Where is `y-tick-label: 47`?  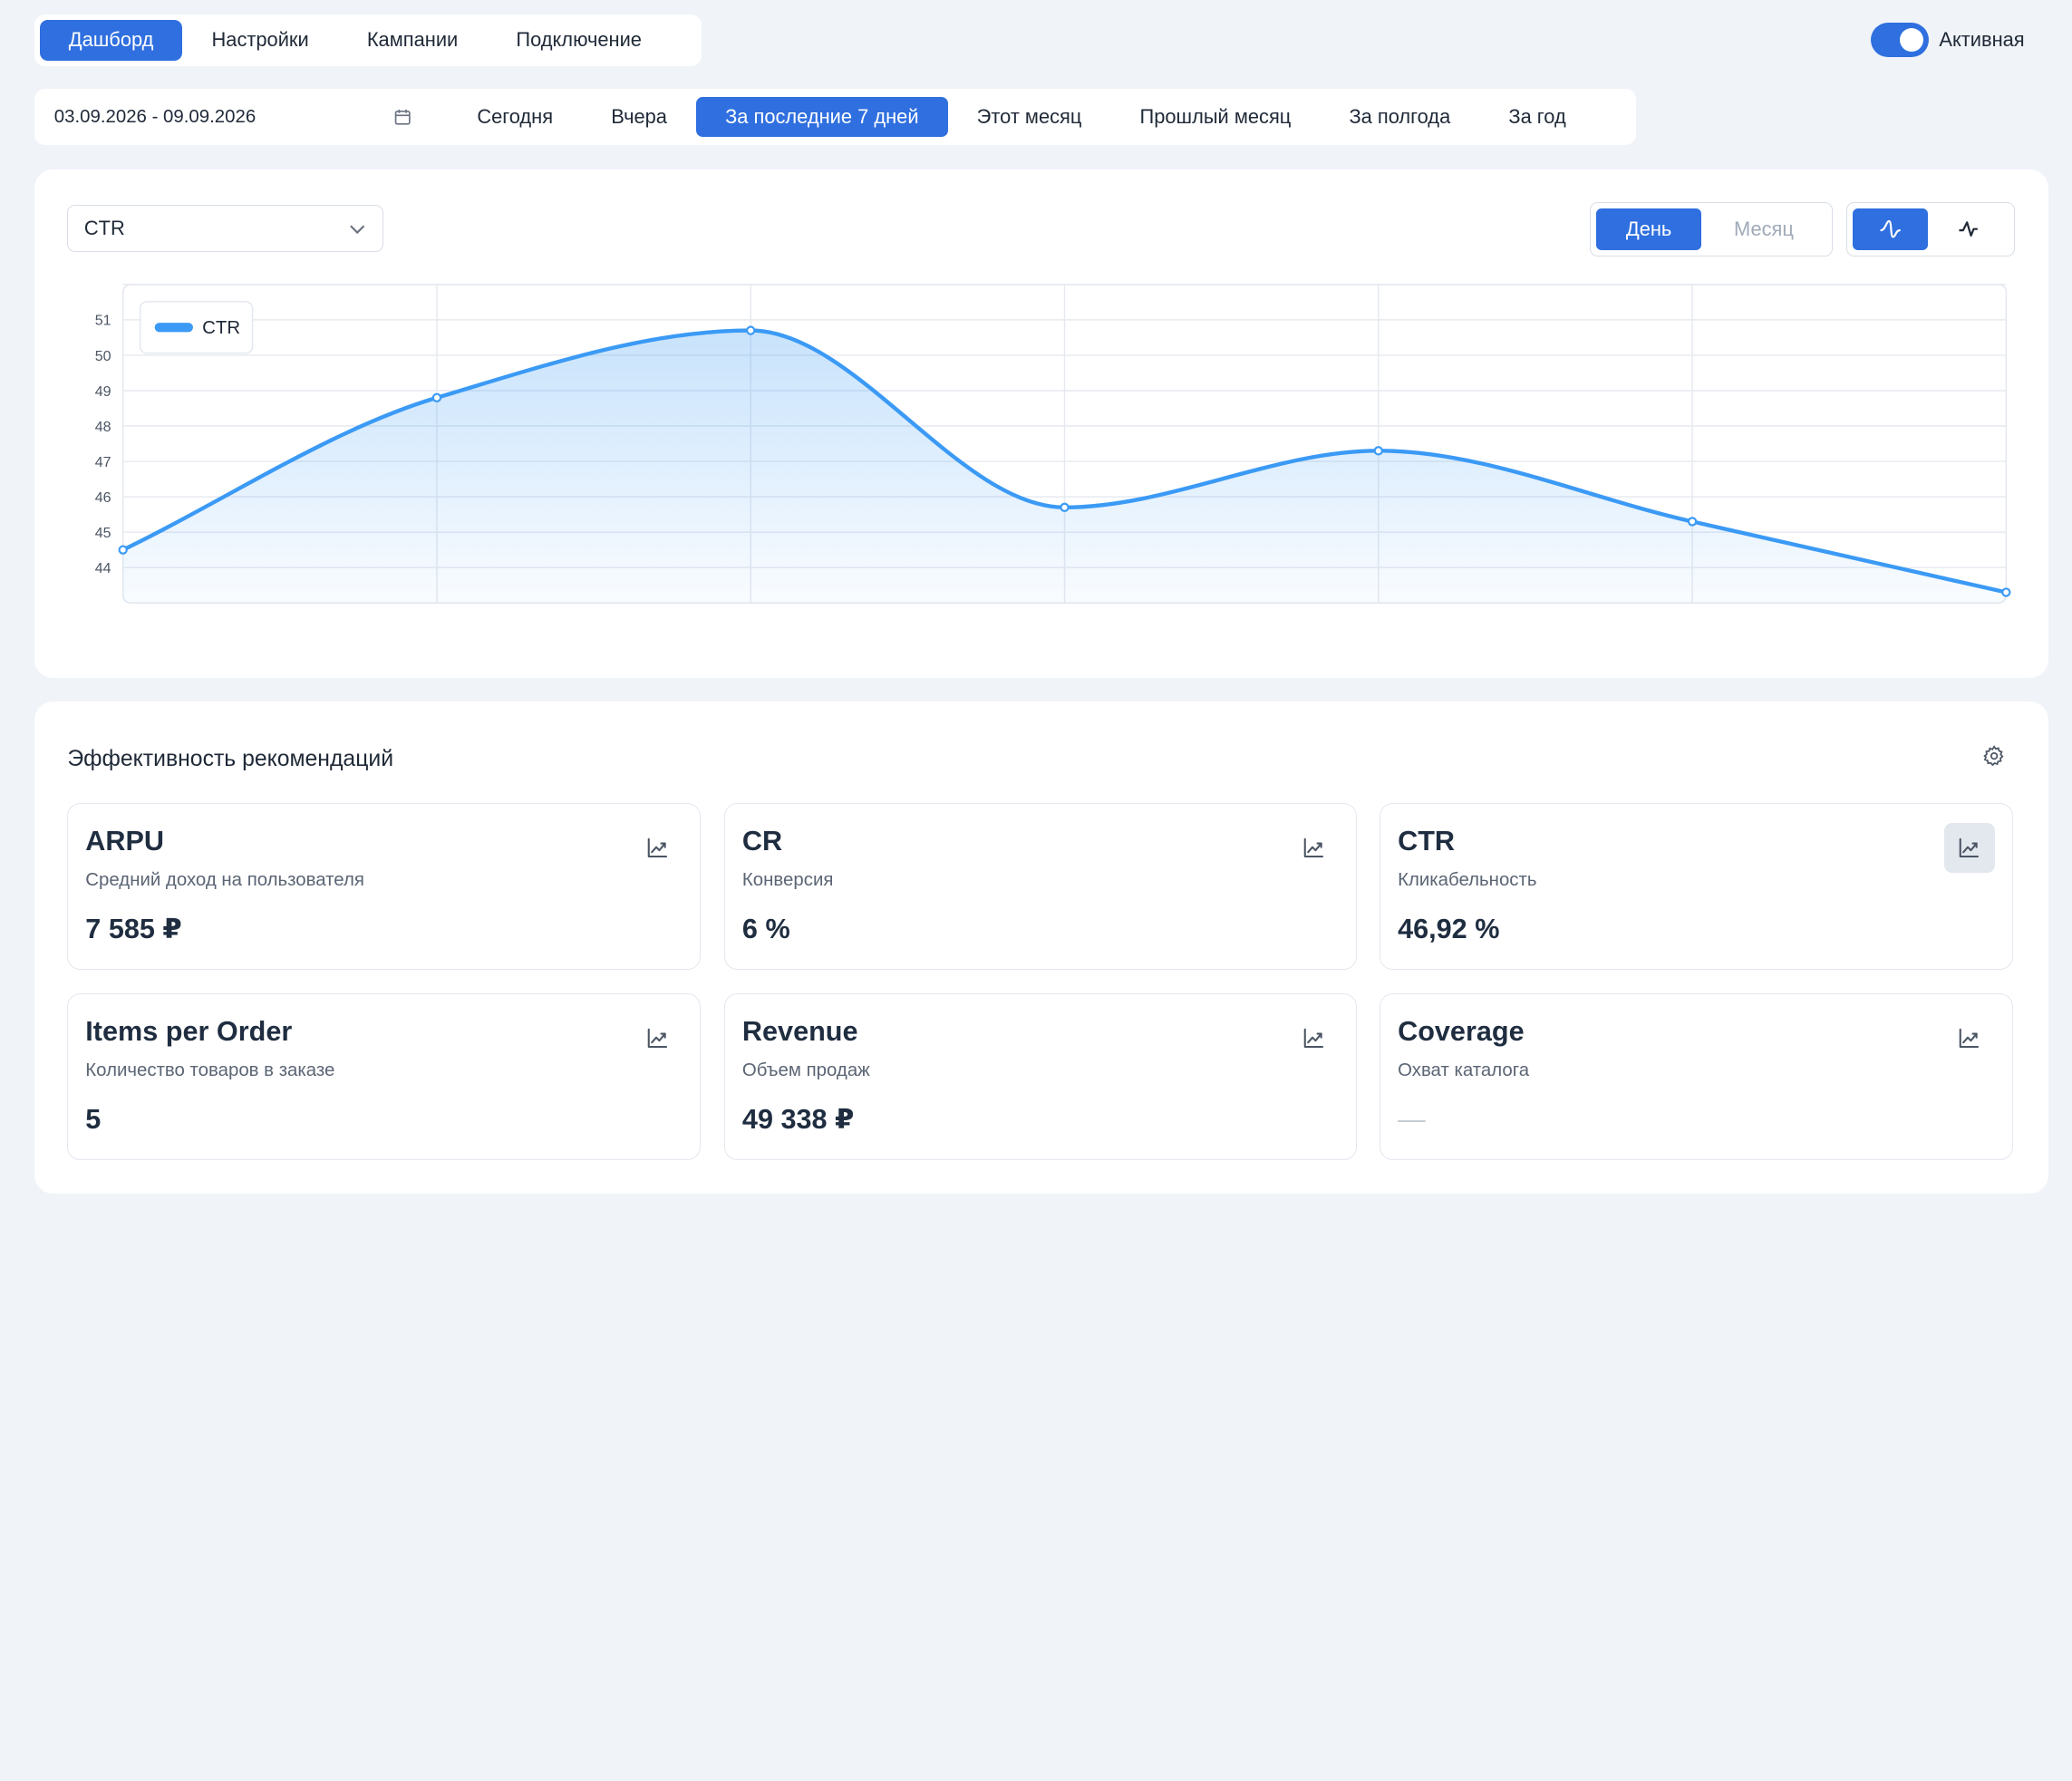 y-tick-label: 47 is located at coordinates (103, 461).